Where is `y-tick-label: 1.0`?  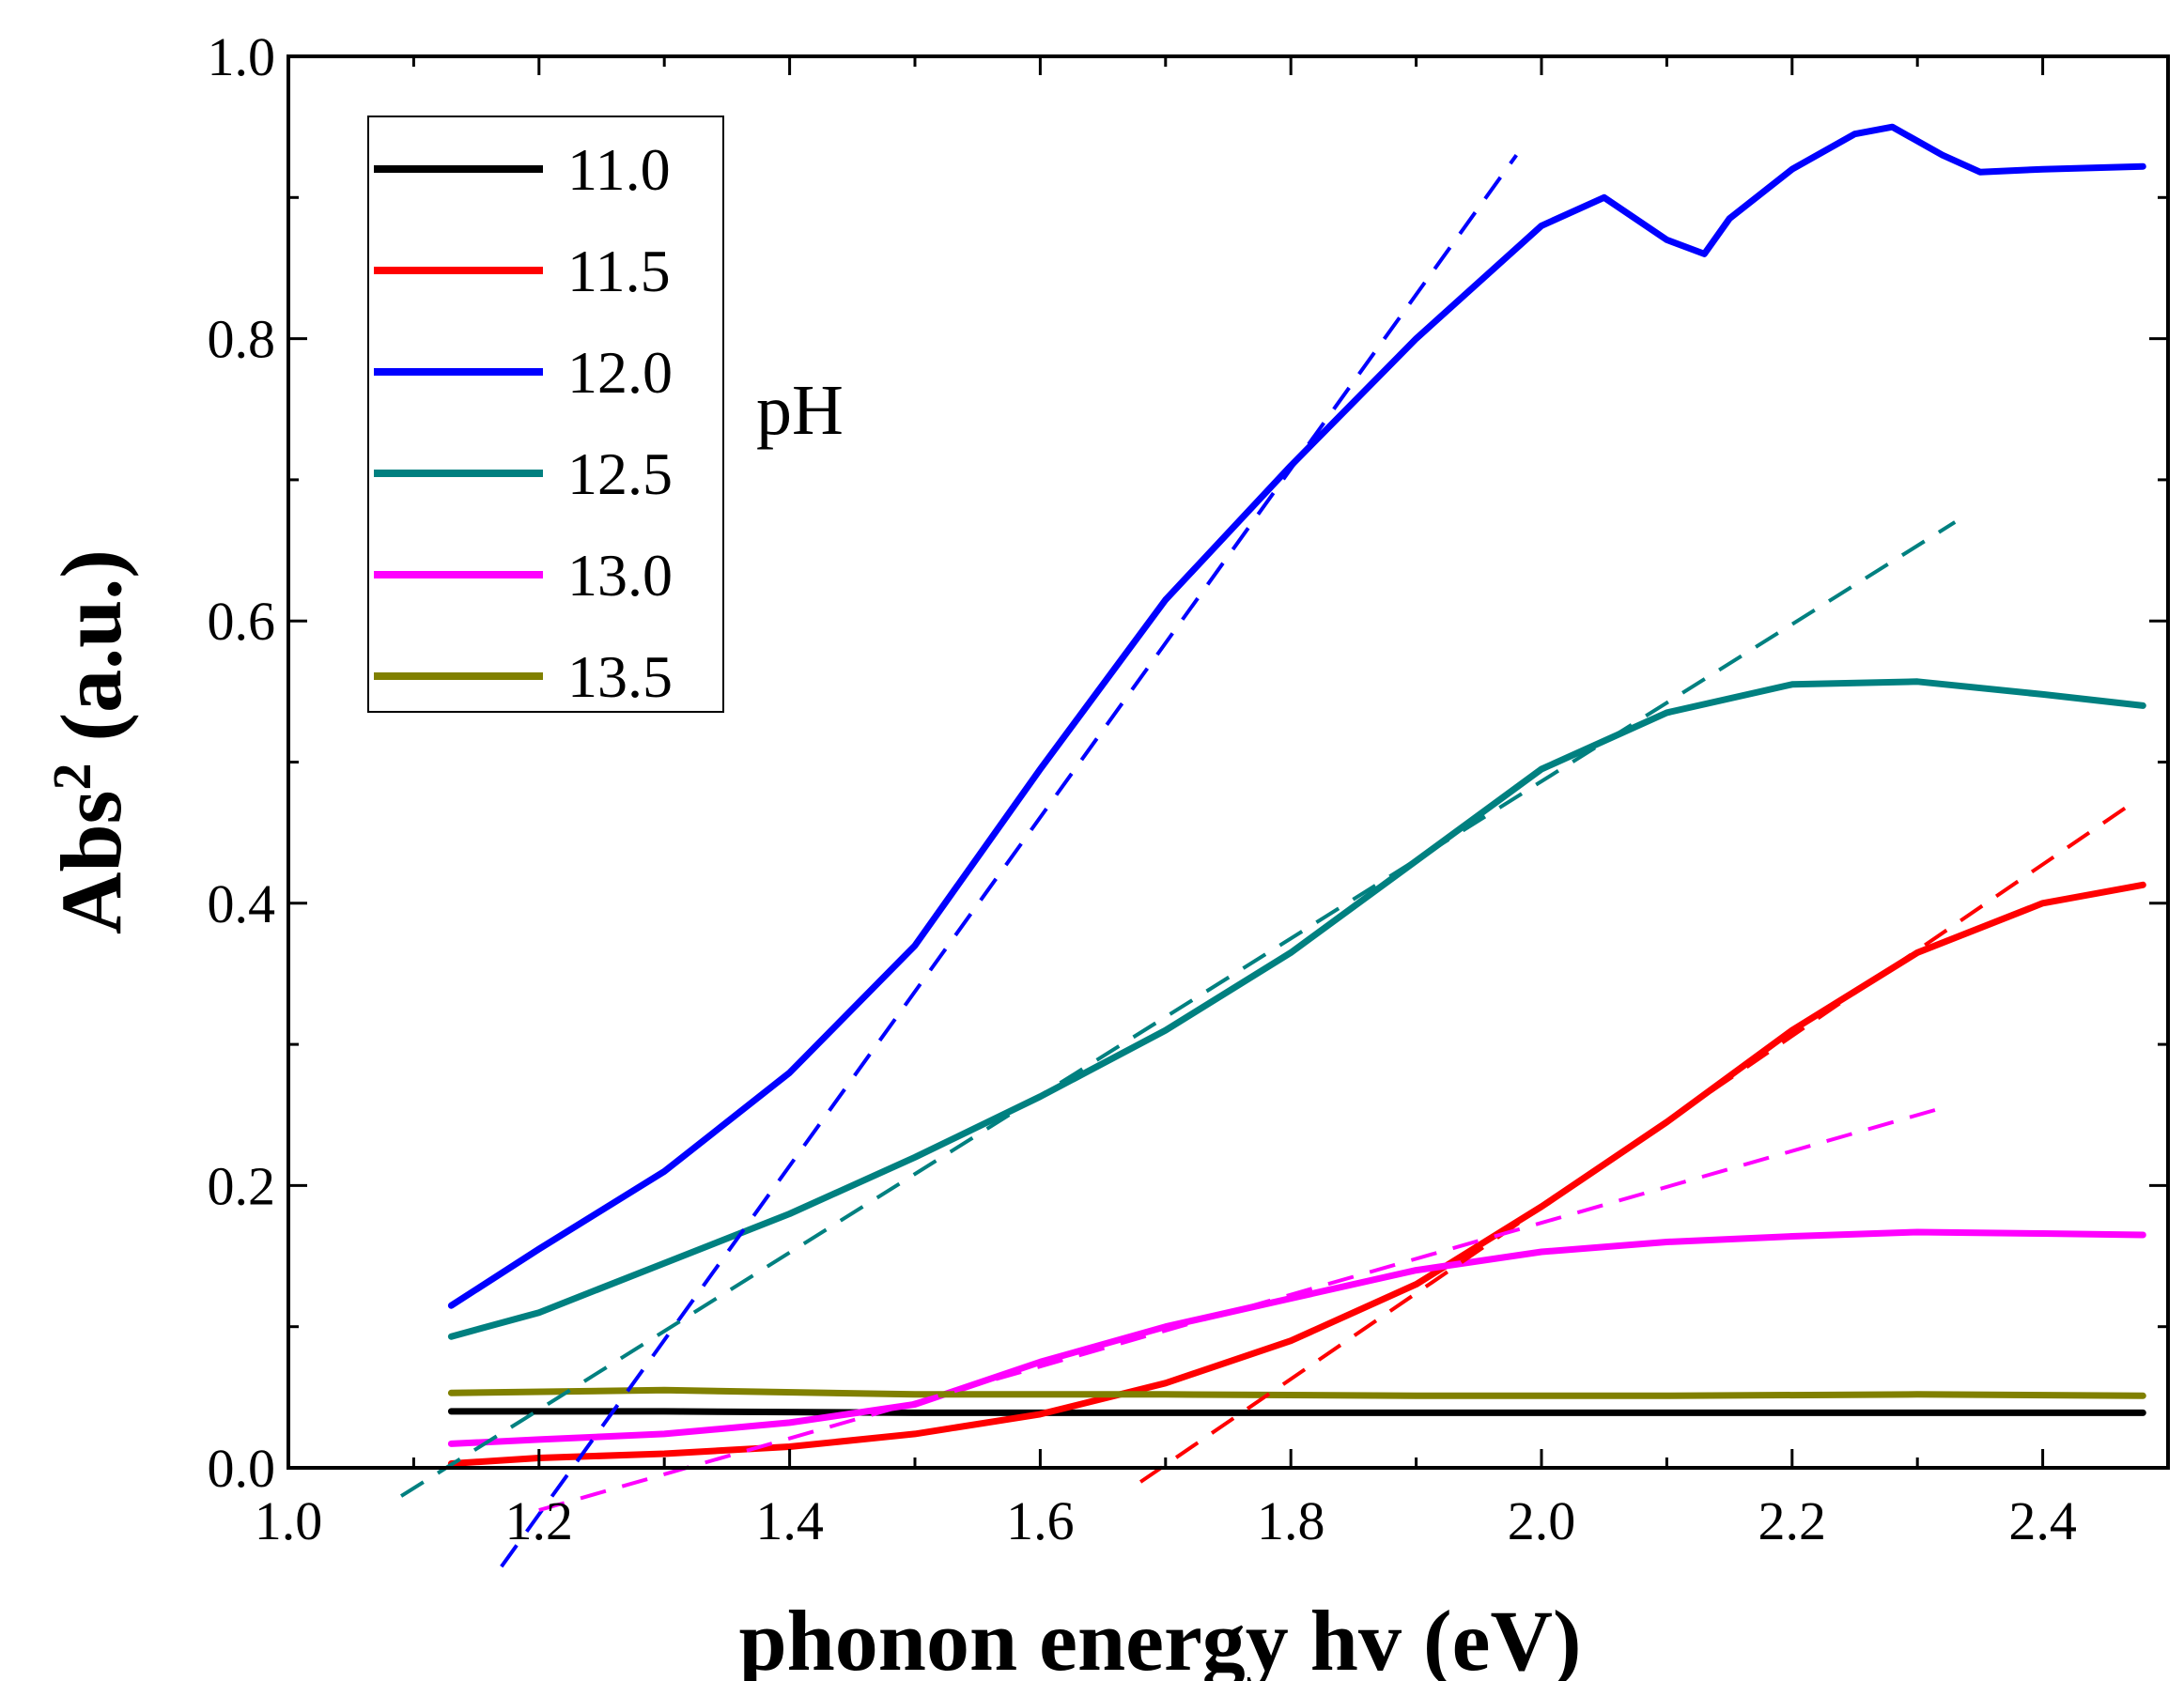 y-tick-label: 1.0 is located at coordinates (242, 56).